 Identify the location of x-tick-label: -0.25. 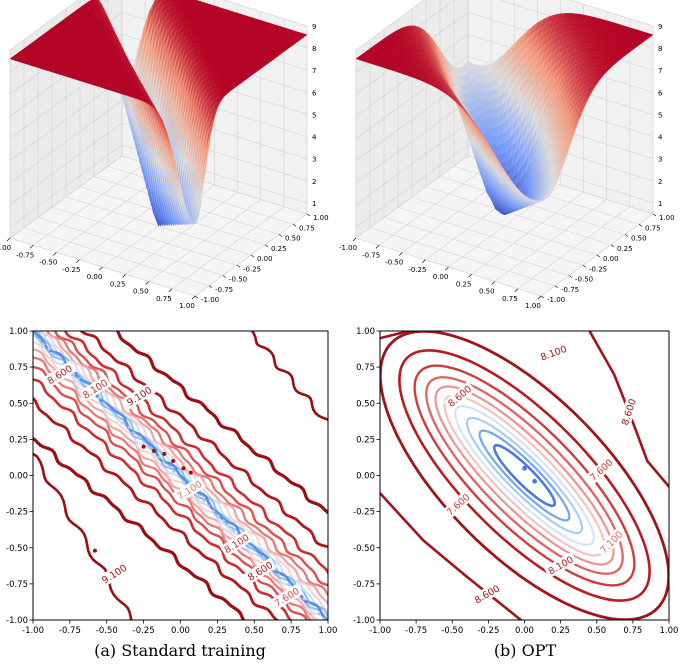
(488, 631).